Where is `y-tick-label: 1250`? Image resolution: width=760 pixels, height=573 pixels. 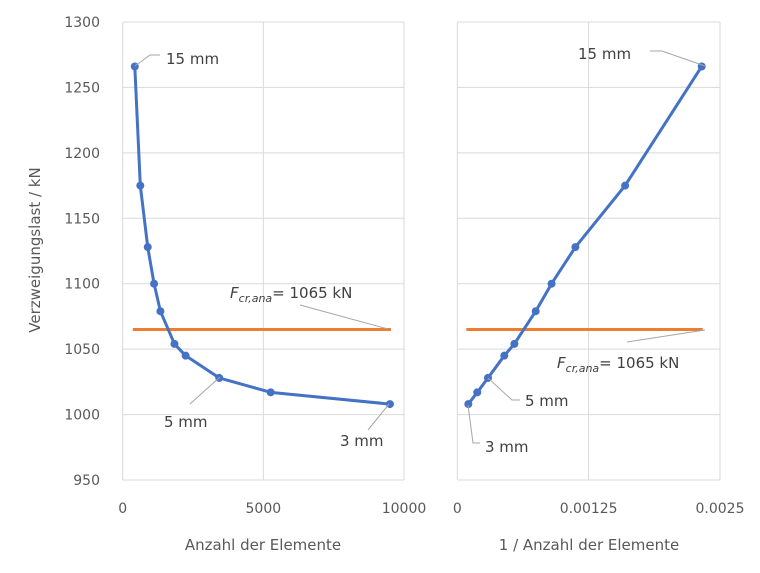
y-tick-label: 1250 is located at coordinates (82, 88).